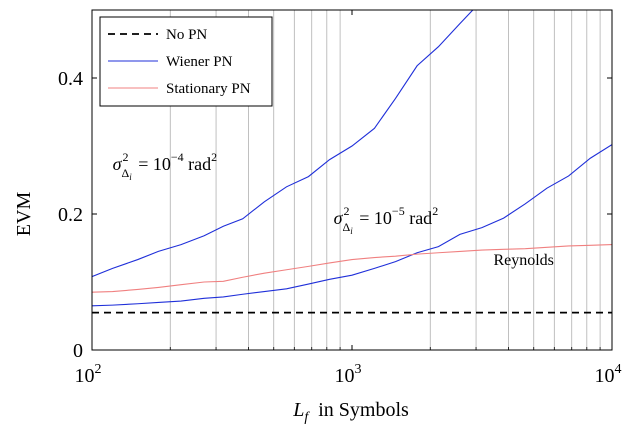  Describe the element at coordinates (165, 166) in the screenshot. I see `annotation-formula: σ2 Δi = 10−4 rad2` at that location.